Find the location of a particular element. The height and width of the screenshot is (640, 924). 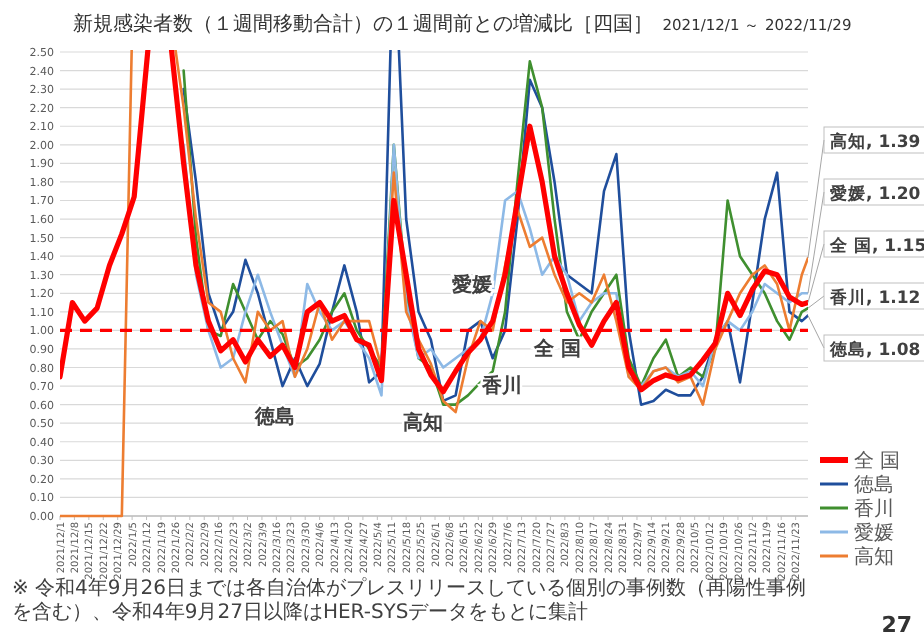

text: 27 is located at coordinates (896, 625).